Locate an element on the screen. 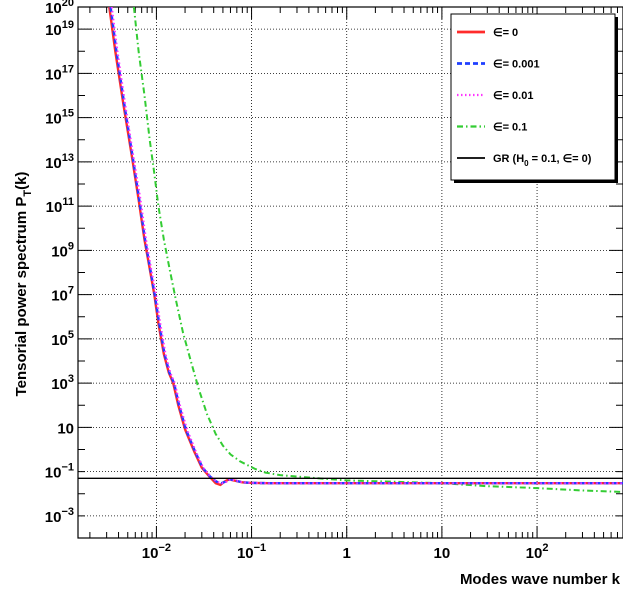 This screenshot has width=623, height=589. y-tick-label: 10²⁰ is located at coordinates (59, 8).